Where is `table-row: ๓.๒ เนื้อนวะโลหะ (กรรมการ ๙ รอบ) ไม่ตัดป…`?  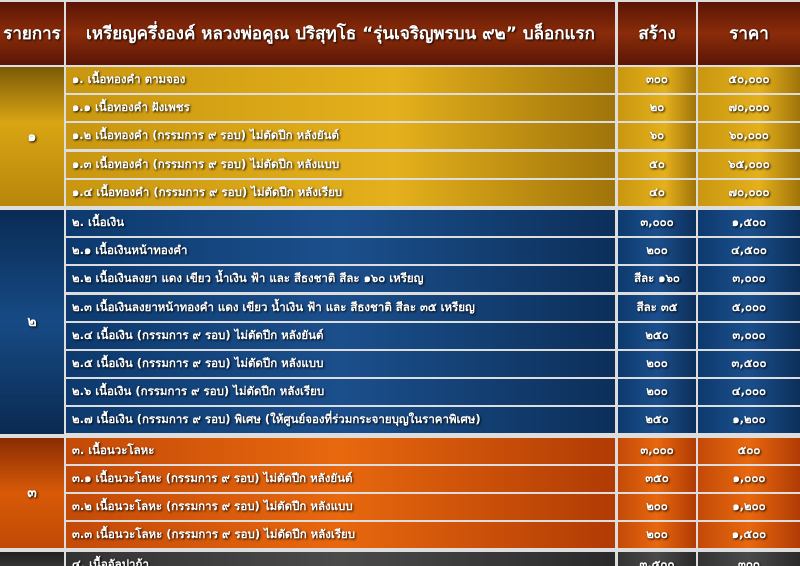
table-row: ๓.๒ เนื้อนวะโลหะ (กรรมการ ๙ รอบ) ไม่ตัดป… is located at coordinates (433, 507).